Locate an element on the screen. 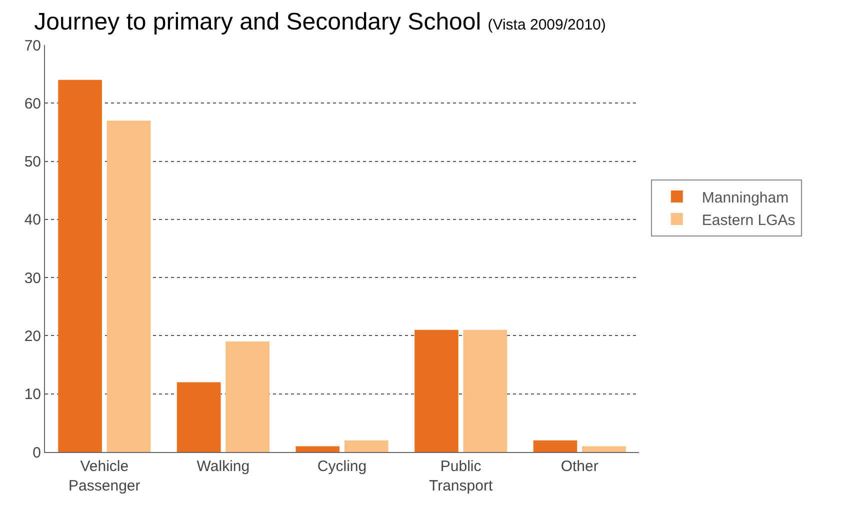 The width and height of the screenshot is (854, 507). y-tick-label: 30 is located at coordinates (32, 278).